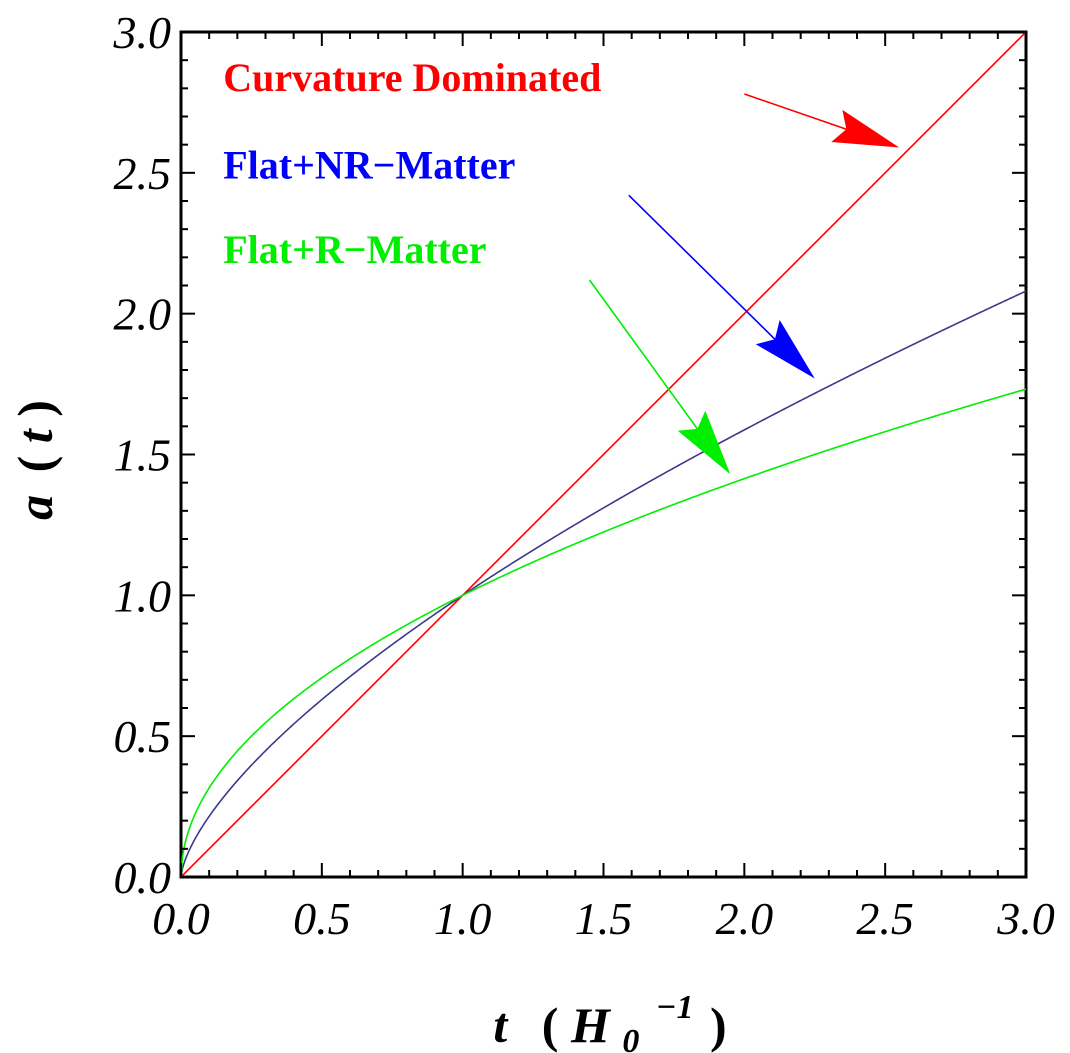 The image size is (1070, 1053). What do you see at coordinates (143, 455) in the screenshot?
I see `y-tick-label: 1.5` at bounding box center [143, 455].